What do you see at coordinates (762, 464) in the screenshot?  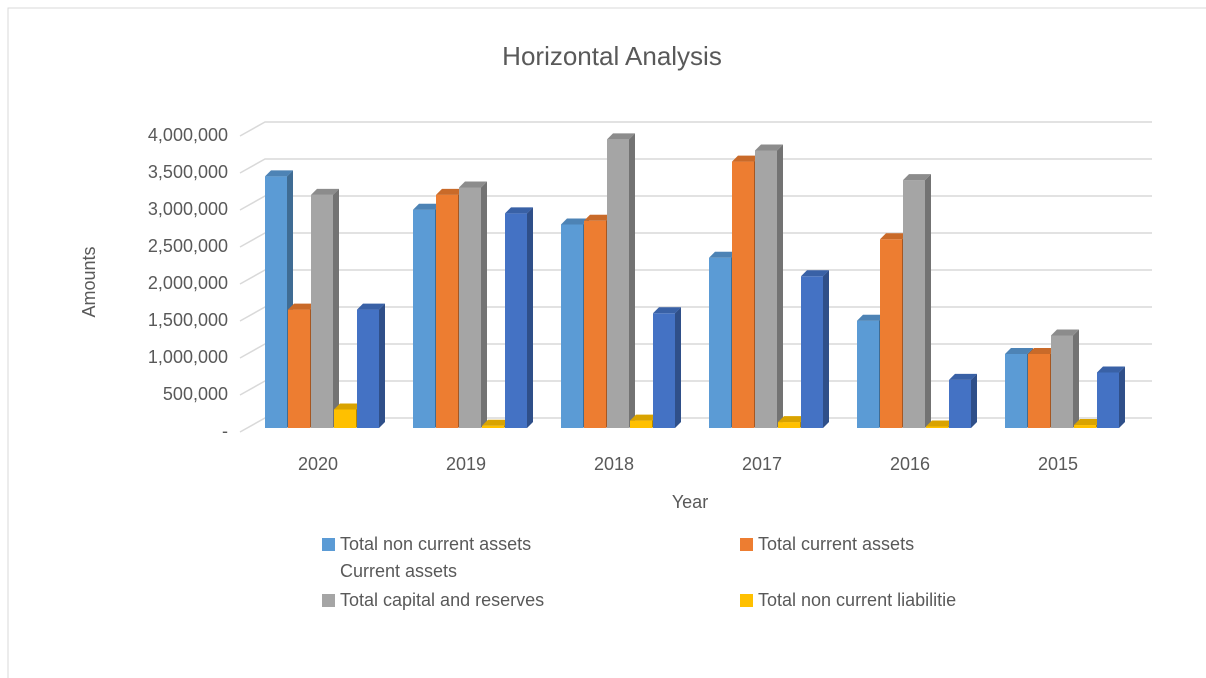 I see `x-tick-label: 2017` at bounding box center [762, 464].